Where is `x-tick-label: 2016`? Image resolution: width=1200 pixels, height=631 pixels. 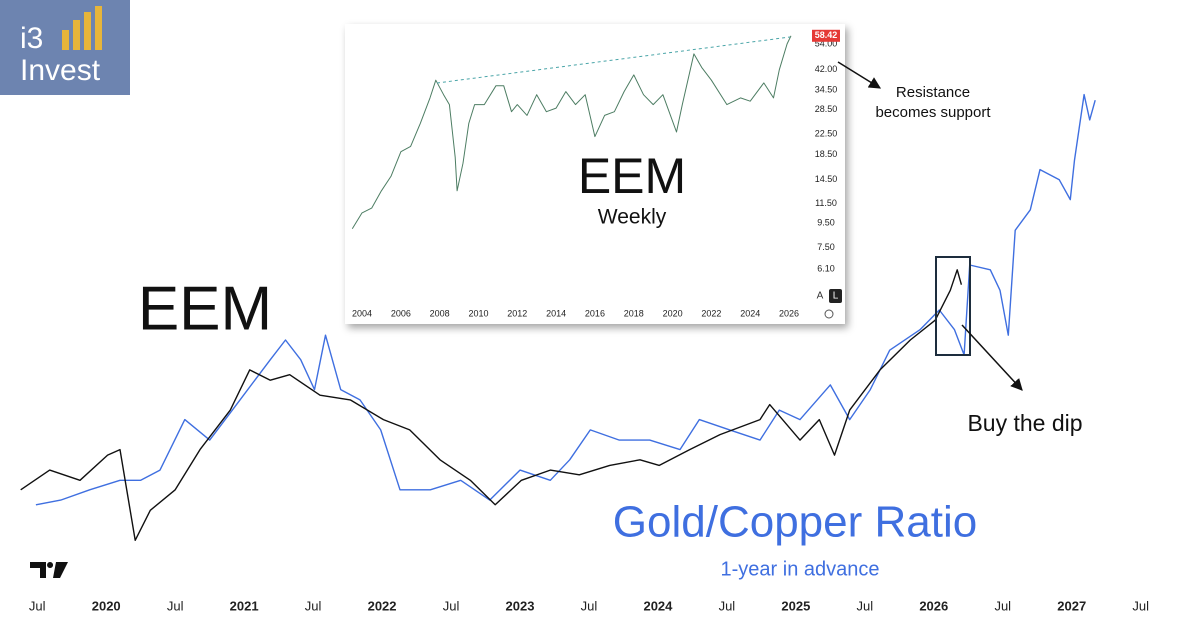
x-tick-label: 2016 is located at coordinates (595, 313).